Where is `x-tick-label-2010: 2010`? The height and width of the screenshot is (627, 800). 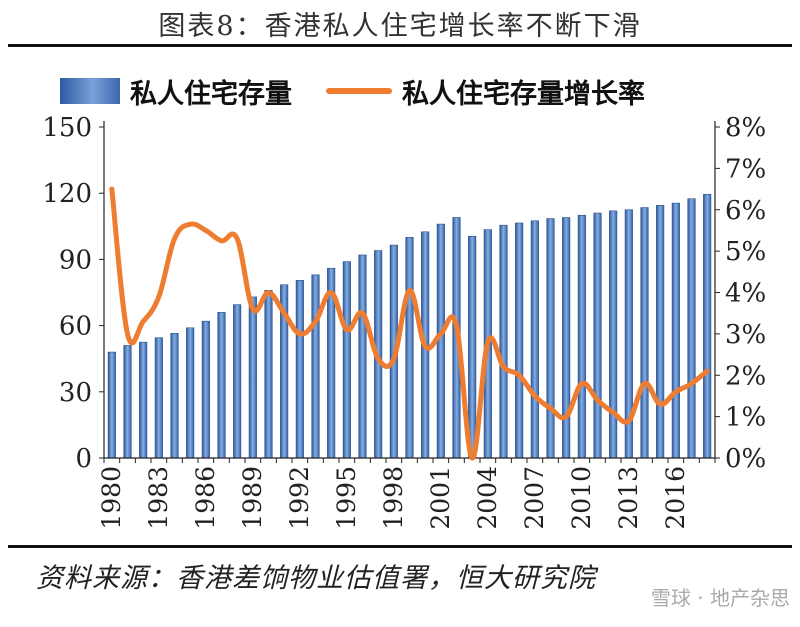
x-tick-label-2010: 2010 is located at coordinates (581, 498).